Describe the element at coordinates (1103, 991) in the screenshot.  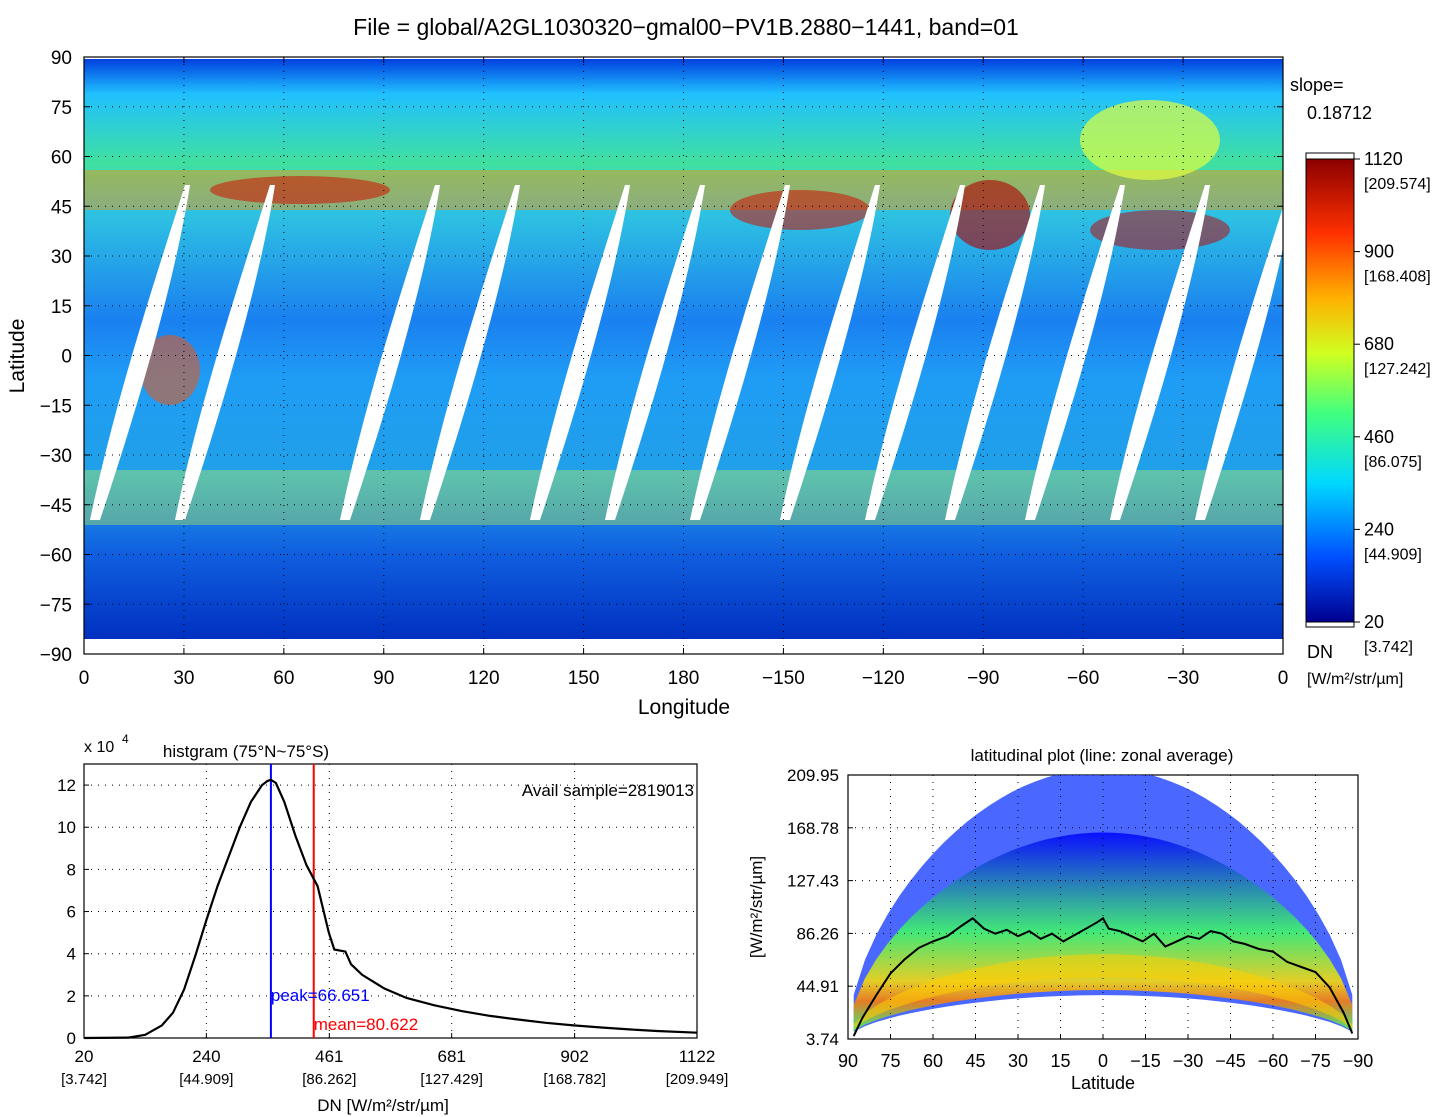
I see `density-core` at that location.